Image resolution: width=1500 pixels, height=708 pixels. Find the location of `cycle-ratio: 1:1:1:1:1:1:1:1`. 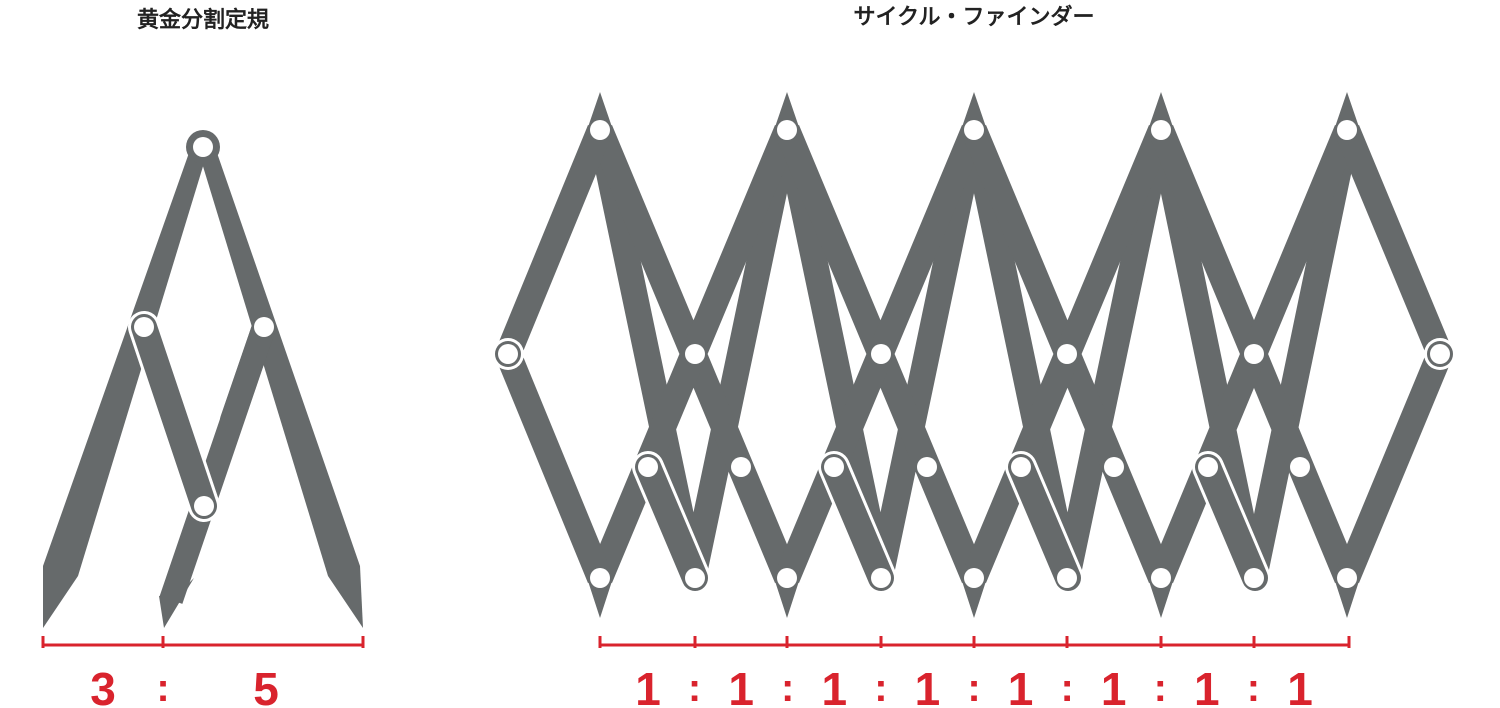

cycle-ratio: 1:1:1:1:1:1:1:1 is located at coordinates (974, 685).